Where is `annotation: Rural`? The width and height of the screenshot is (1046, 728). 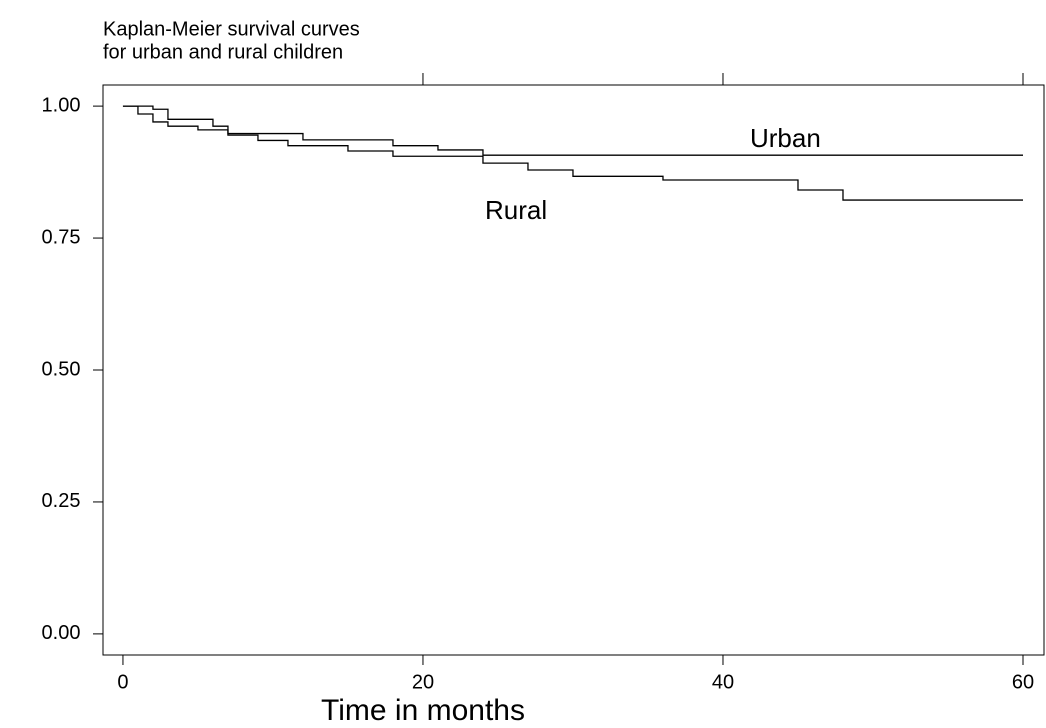
annotation: Rural is located at coordinates (516, 210).